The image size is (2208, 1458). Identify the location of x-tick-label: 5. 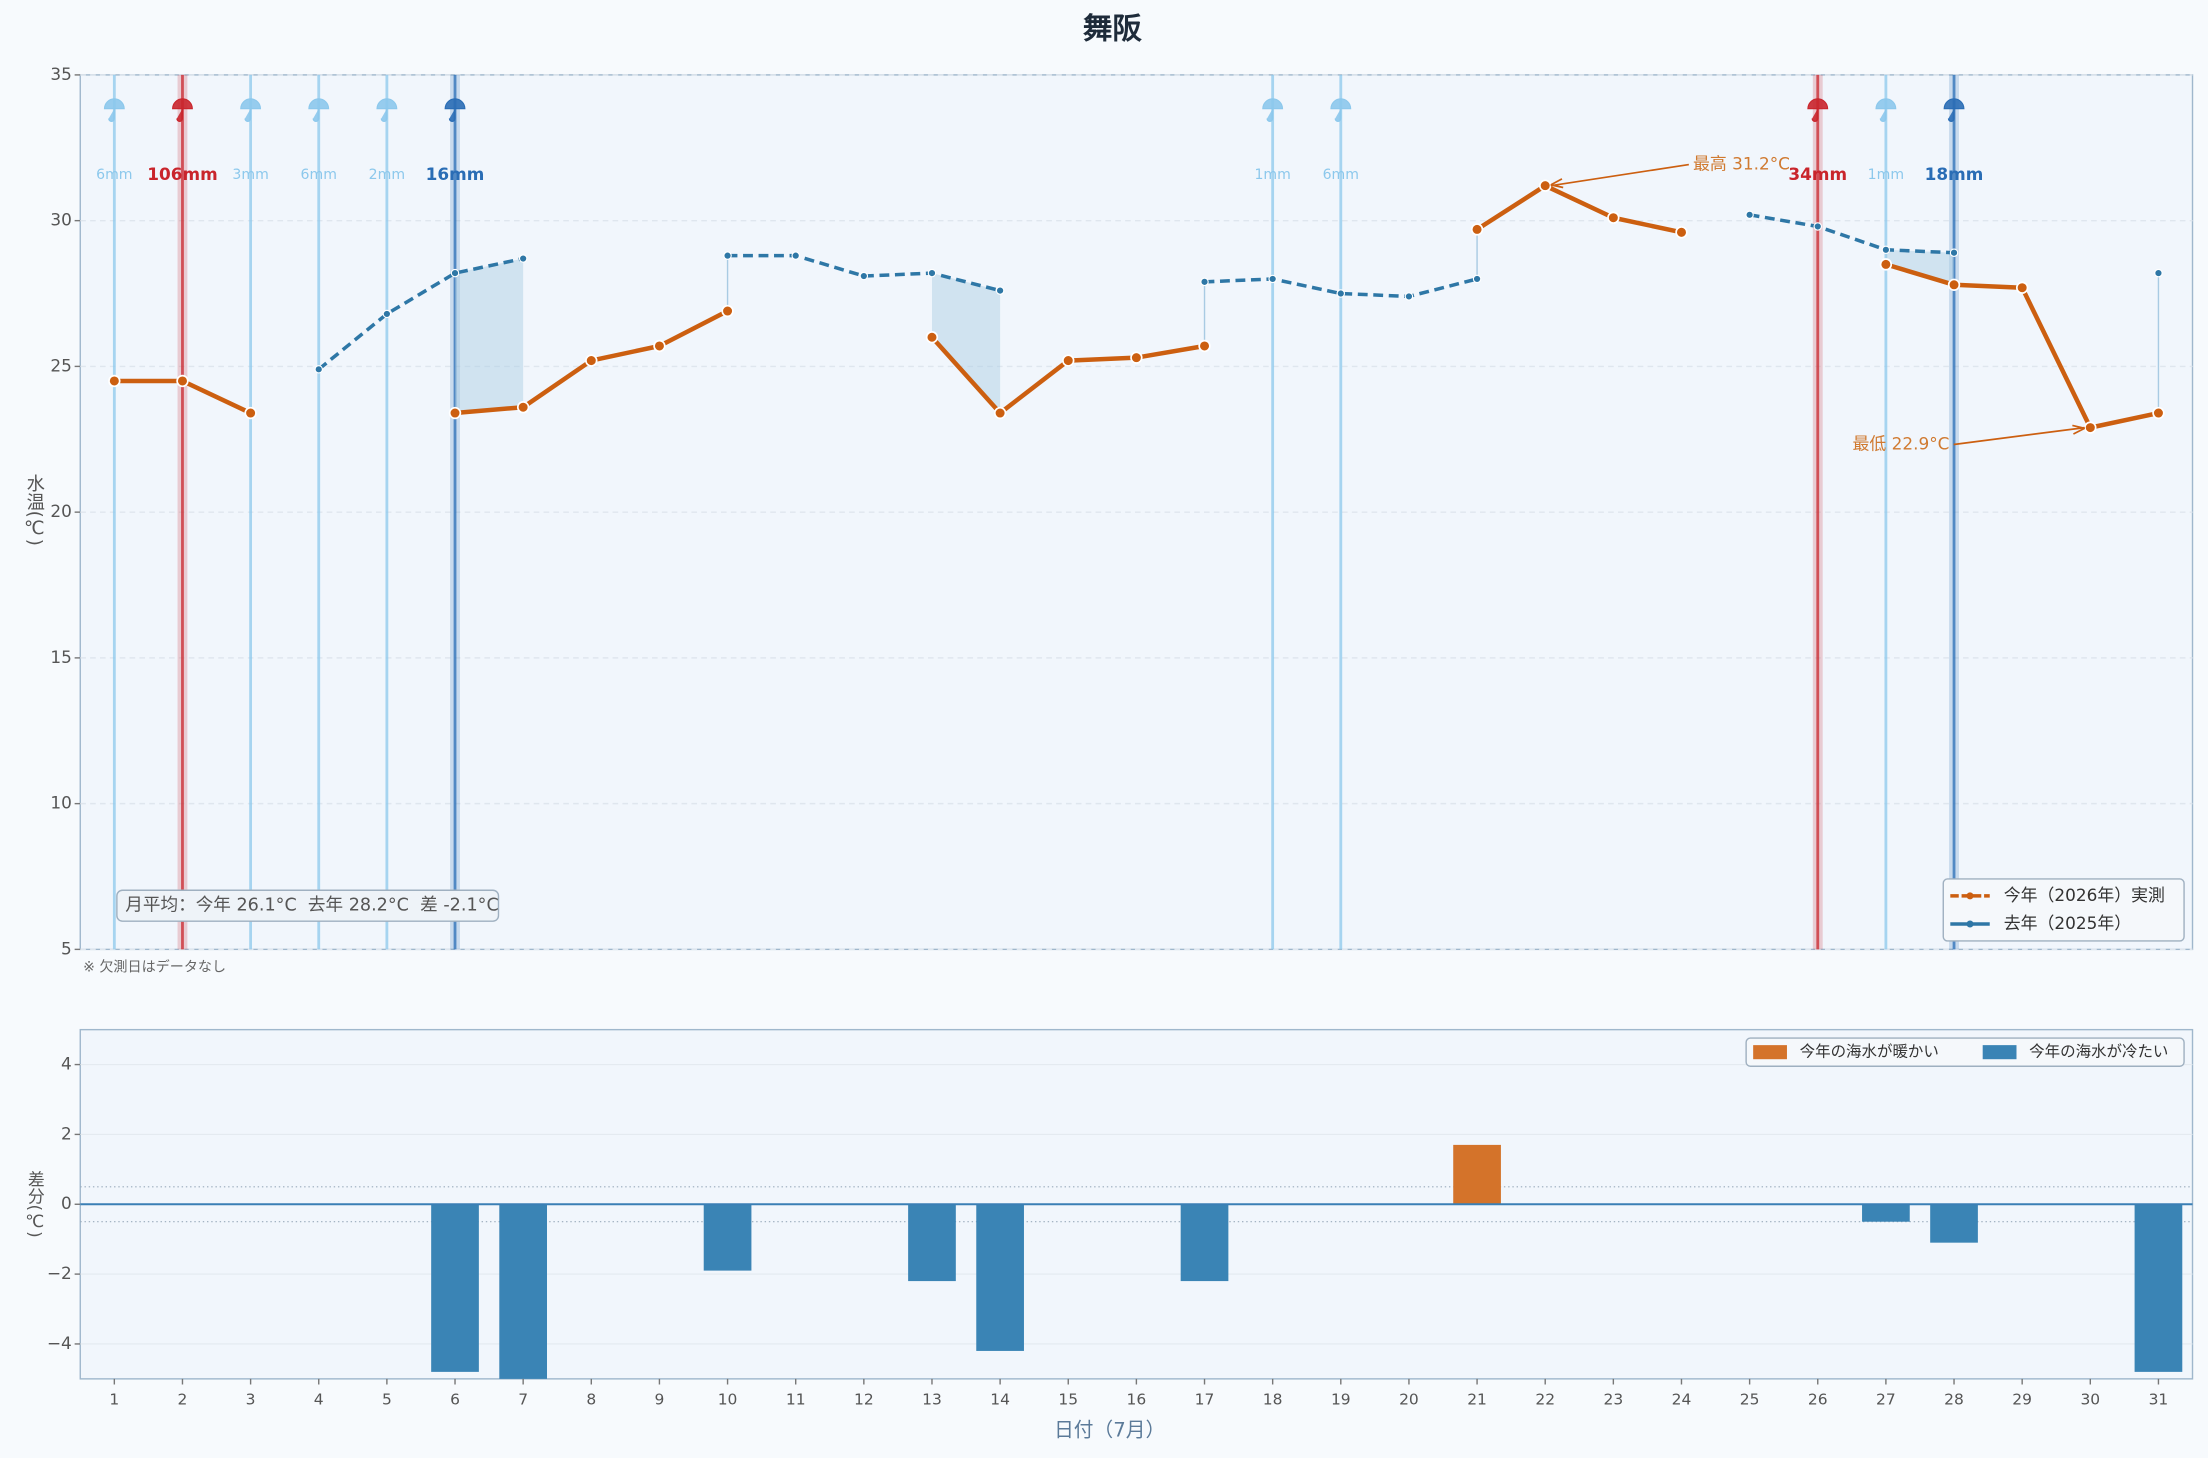
(387, 1399).